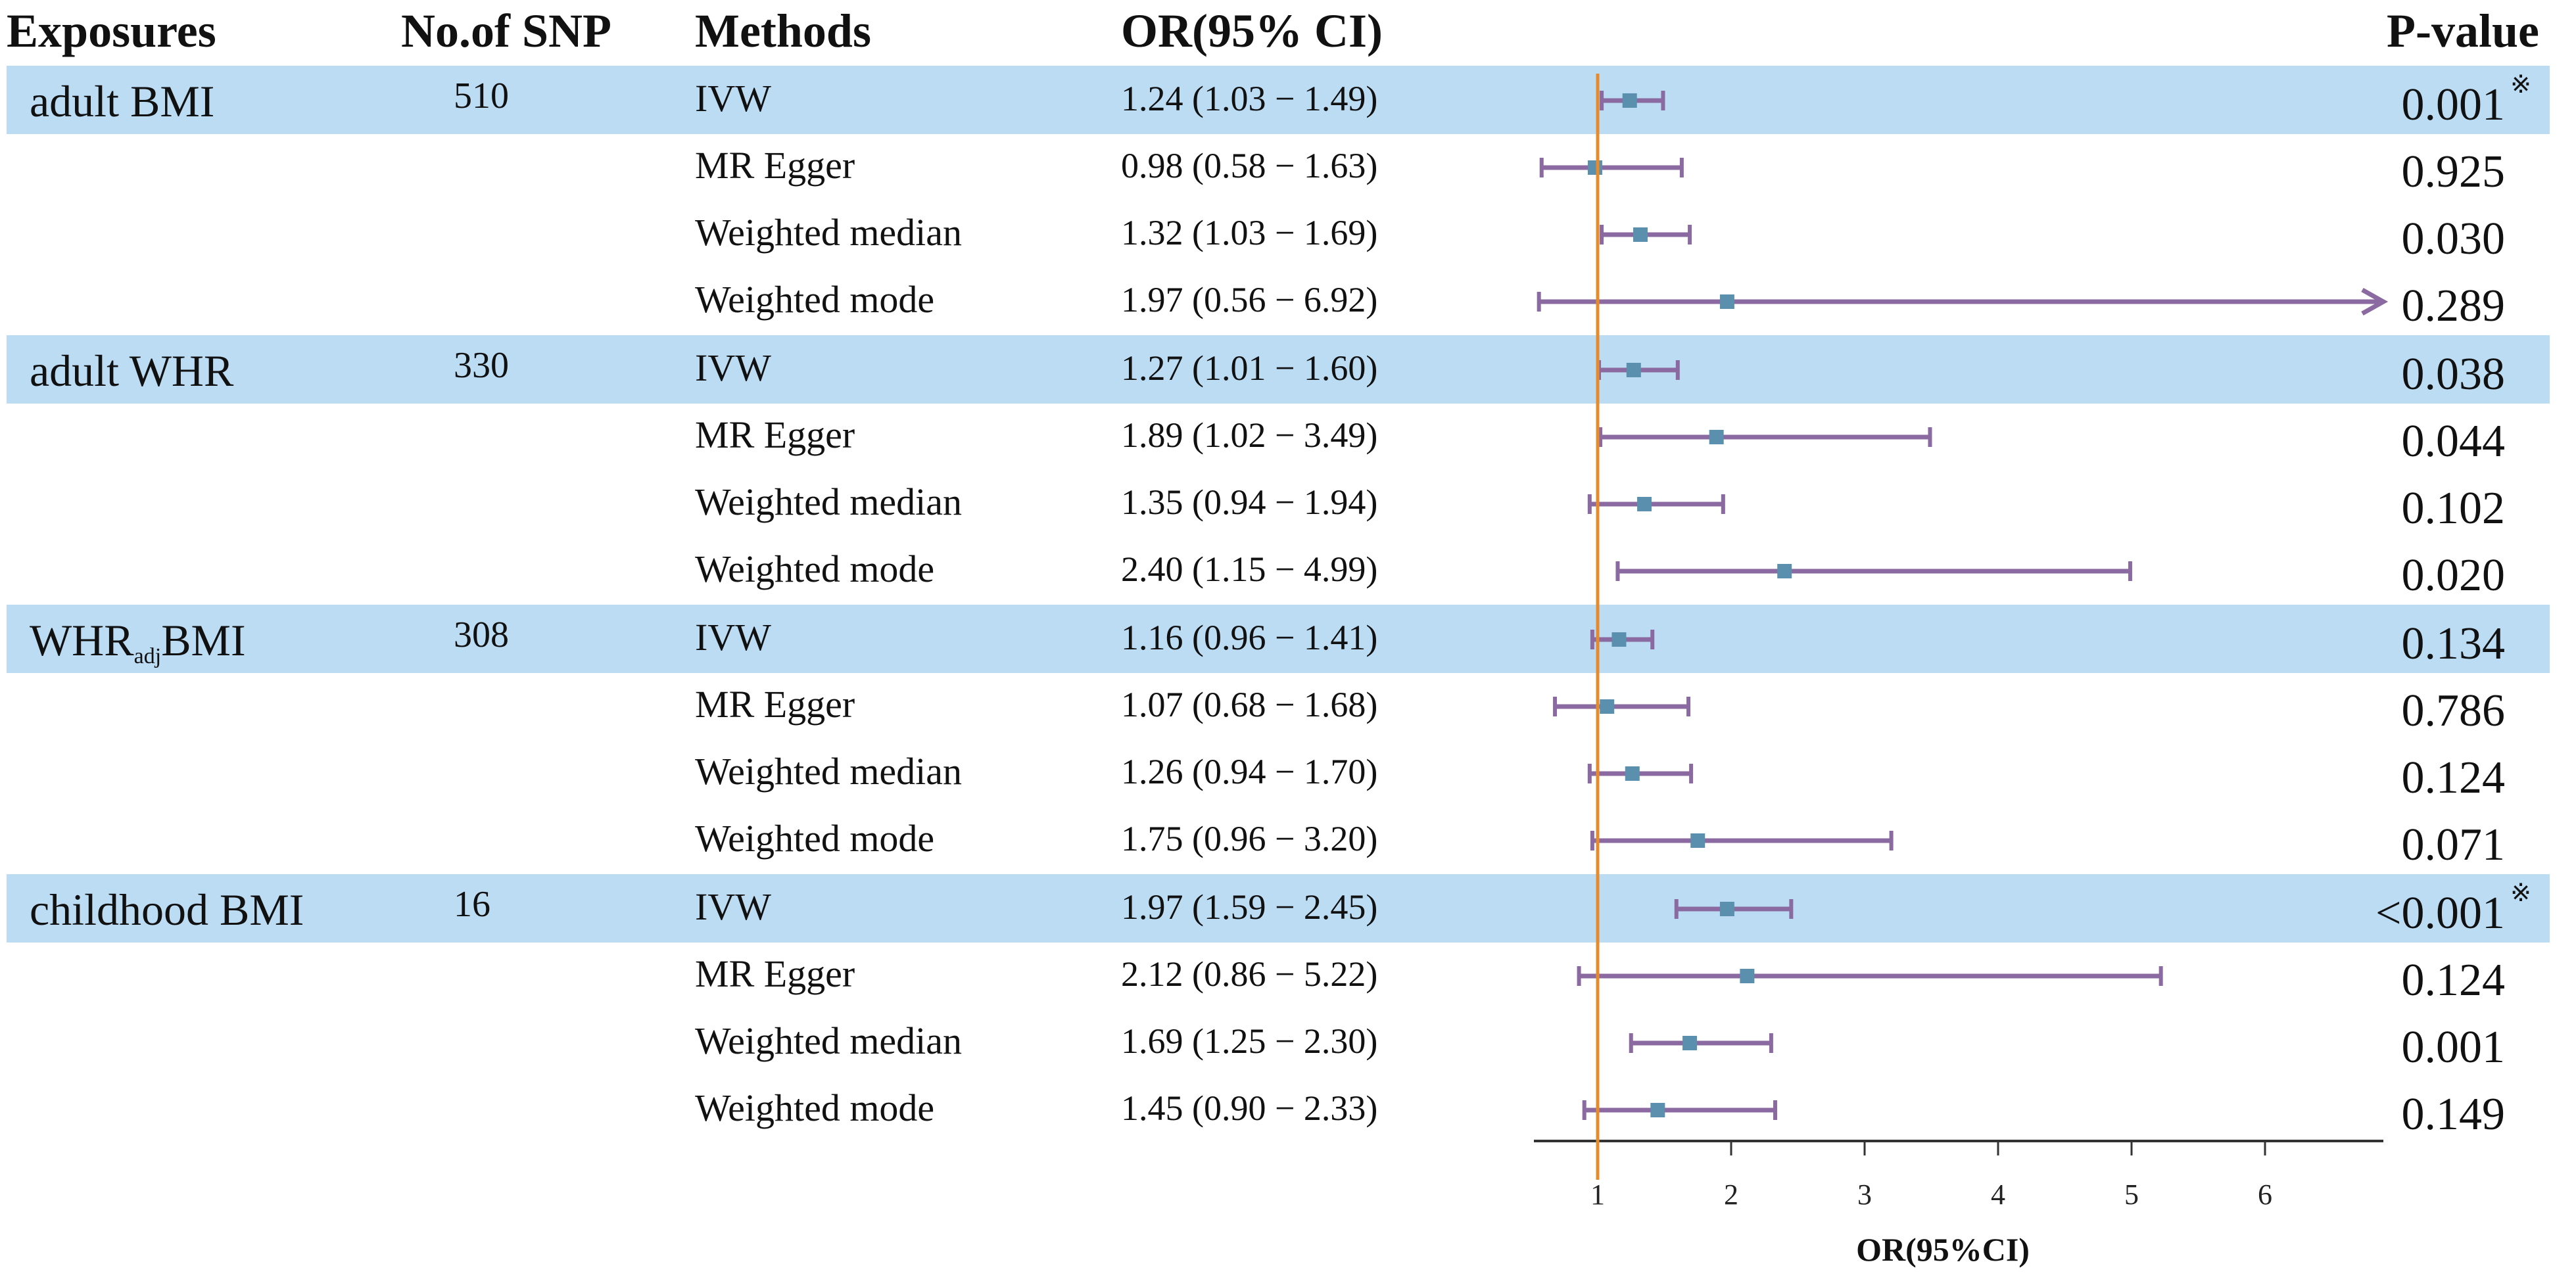 The image size is (2576, 1281). What do you see at coordinates (82, 640) in the screenshot?
I see `exposure-label-main: WHR` at bounding box center [82, 640].